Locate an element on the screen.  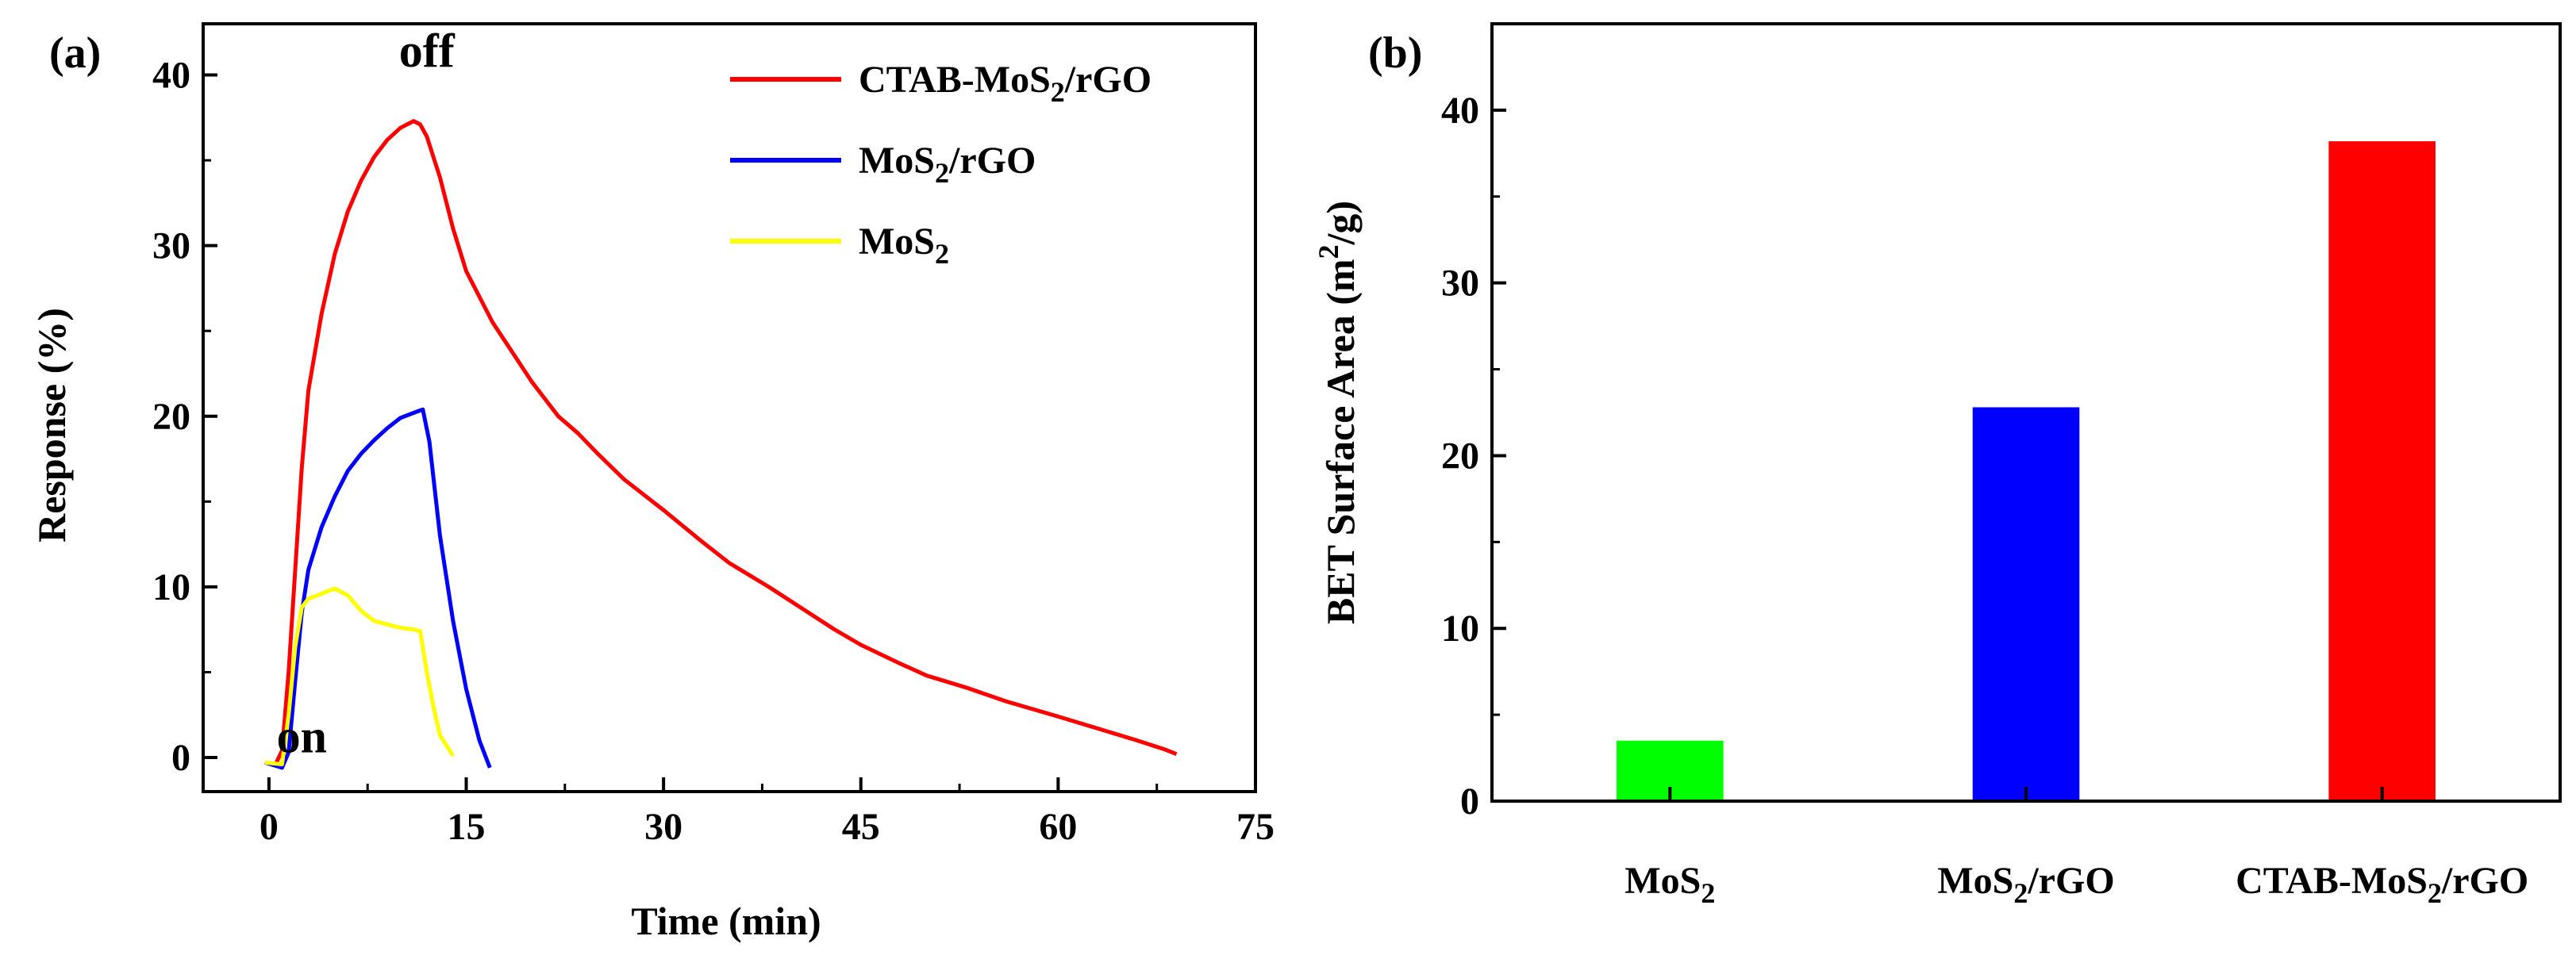
b-y-tick-label-4: 40 is located at coordinates (1460, 111).